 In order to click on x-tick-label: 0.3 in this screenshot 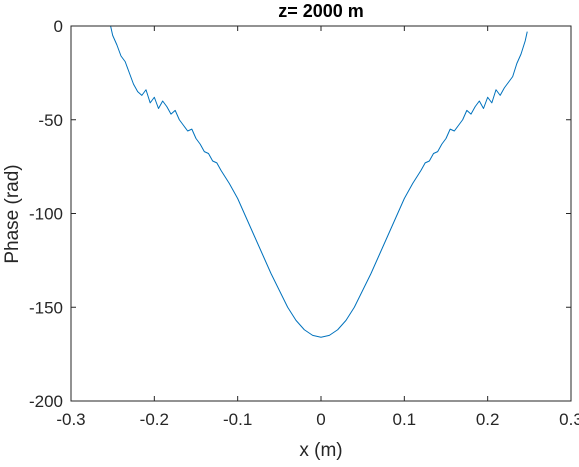, I will do `click(569, 419)`.